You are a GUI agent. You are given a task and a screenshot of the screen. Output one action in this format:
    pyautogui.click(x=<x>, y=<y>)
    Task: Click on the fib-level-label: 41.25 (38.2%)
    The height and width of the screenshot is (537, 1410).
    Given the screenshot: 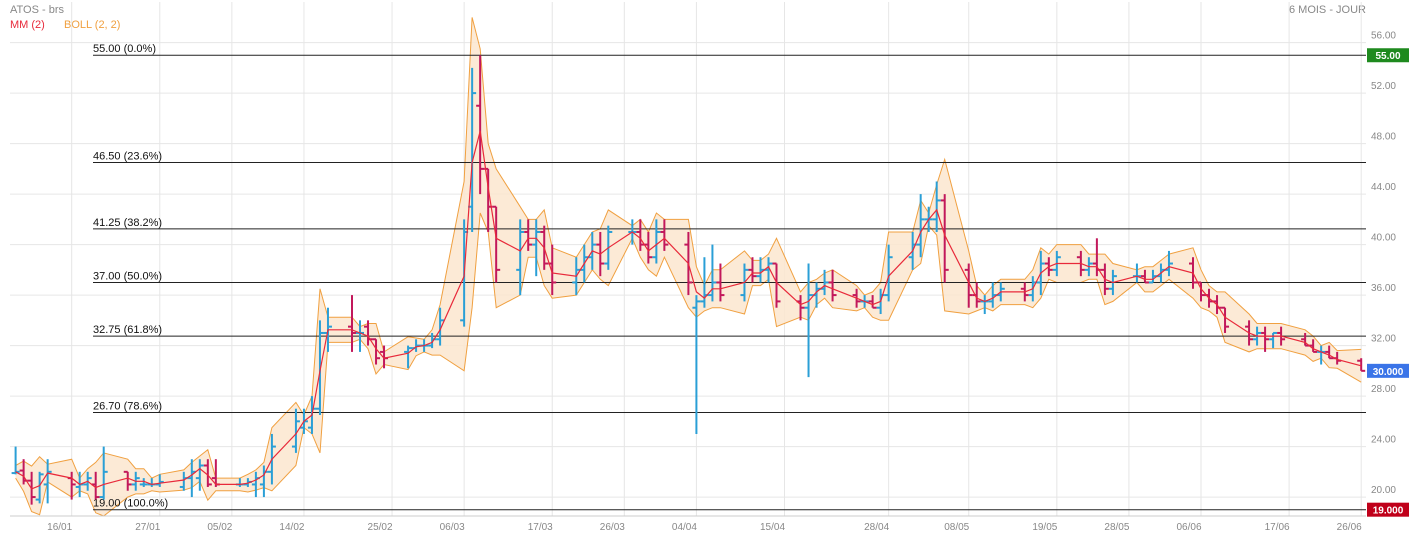 What is the action you would take?
    pyautogui.click(x=127, y=223)
    